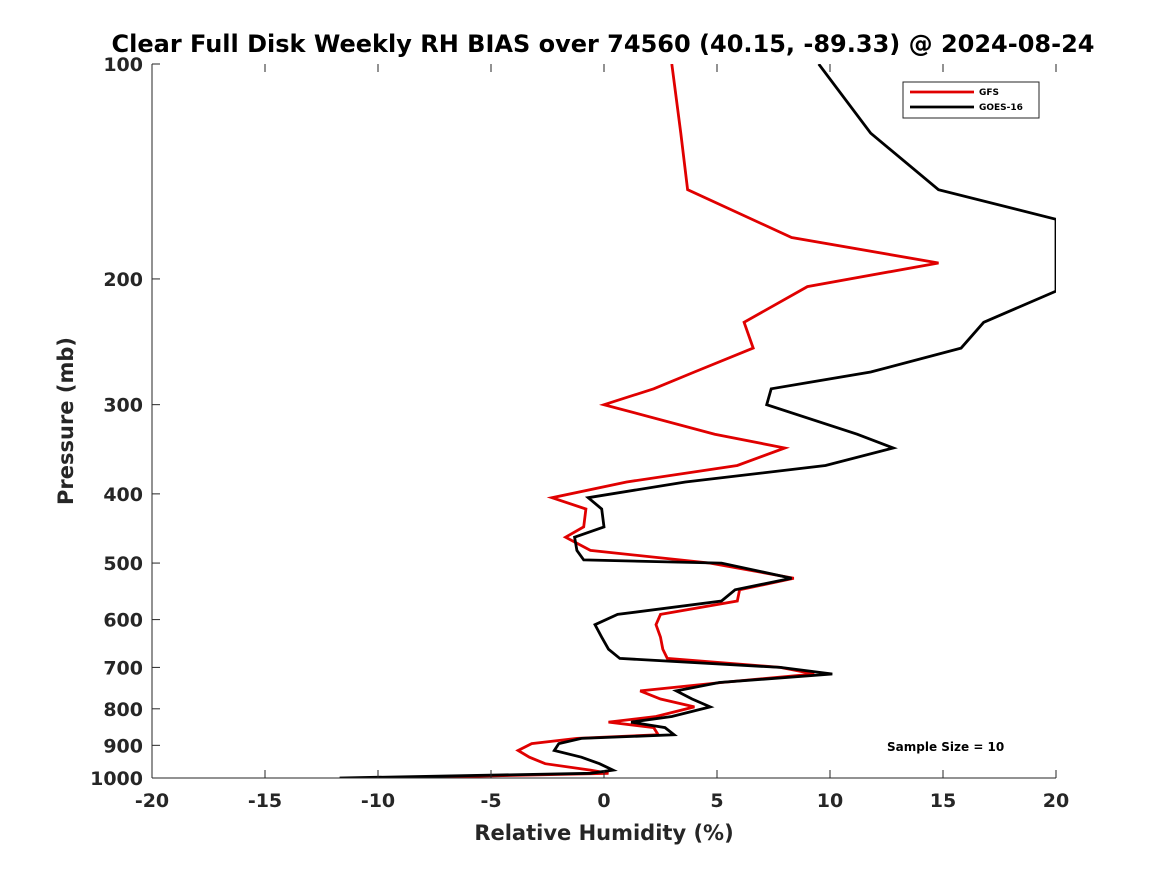 This screenshot has height=875, width=1167. What do you see at coordinates (603, 833) in the screenshot?
I see `x-axis-label: Relative Humidity (%)` at bounding box center [603, 833].